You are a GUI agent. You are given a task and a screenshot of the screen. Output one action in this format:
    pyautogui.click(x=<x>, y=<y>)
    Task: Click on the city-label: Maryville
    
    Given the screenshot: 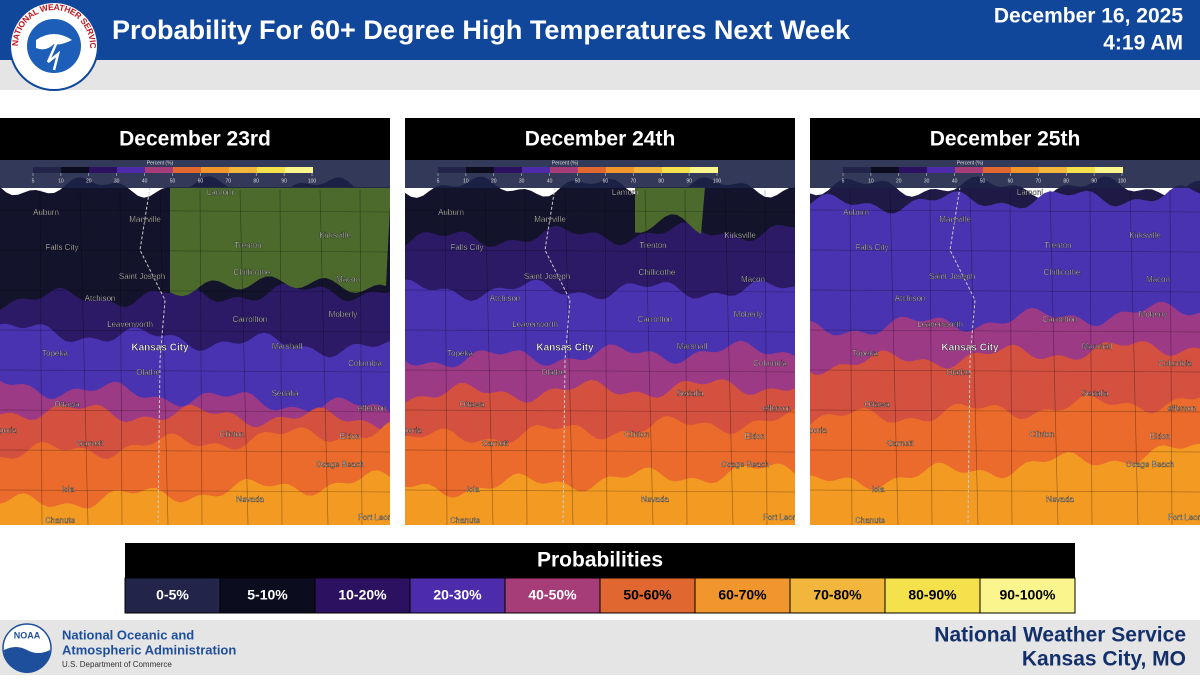 What is the action you would take?
    pyautogui.click(x=550, y=219)
    